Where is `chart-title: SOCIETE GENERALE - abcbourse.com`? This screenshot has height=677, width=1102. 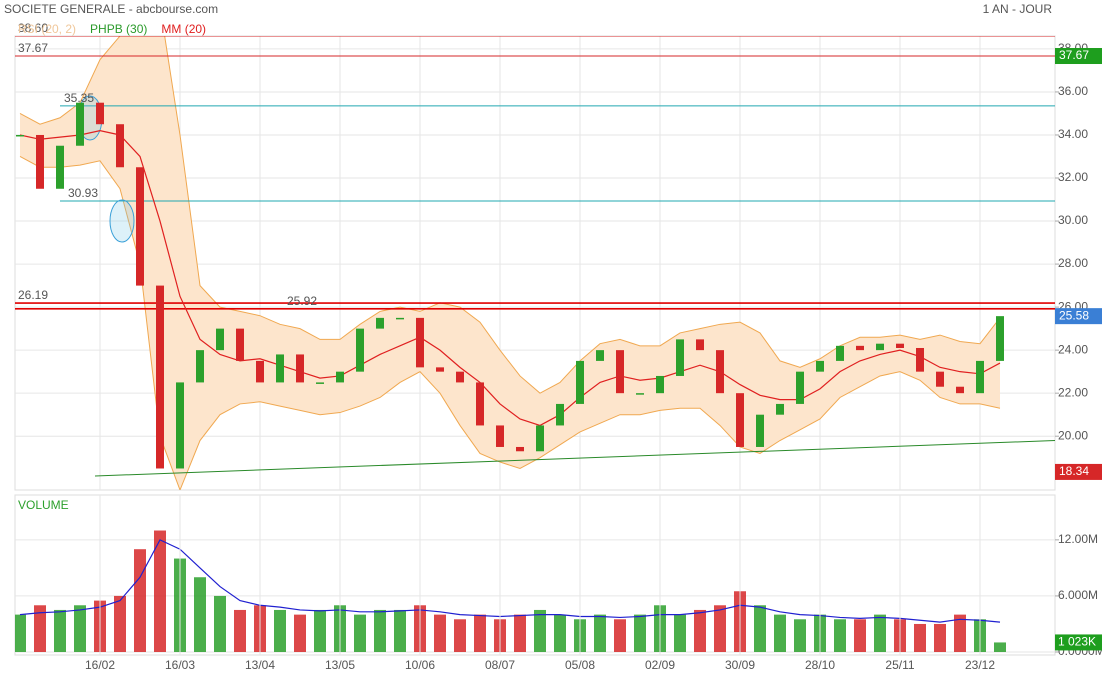
chart-title: SOCIETE GENERALE - abcbourse.com is located at coordinates (111, 9).